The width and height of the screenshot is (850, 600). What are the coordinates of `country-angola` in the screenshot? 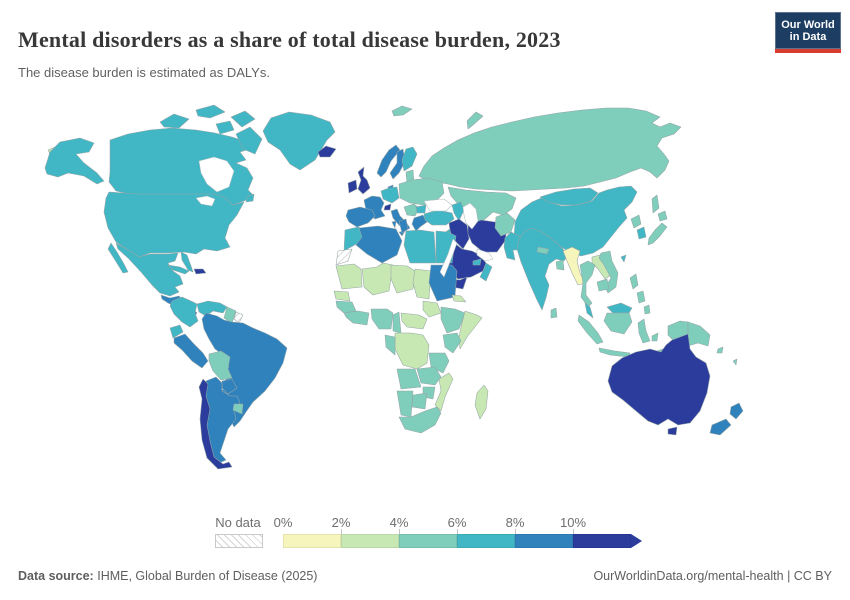 It's located at (409, 379).